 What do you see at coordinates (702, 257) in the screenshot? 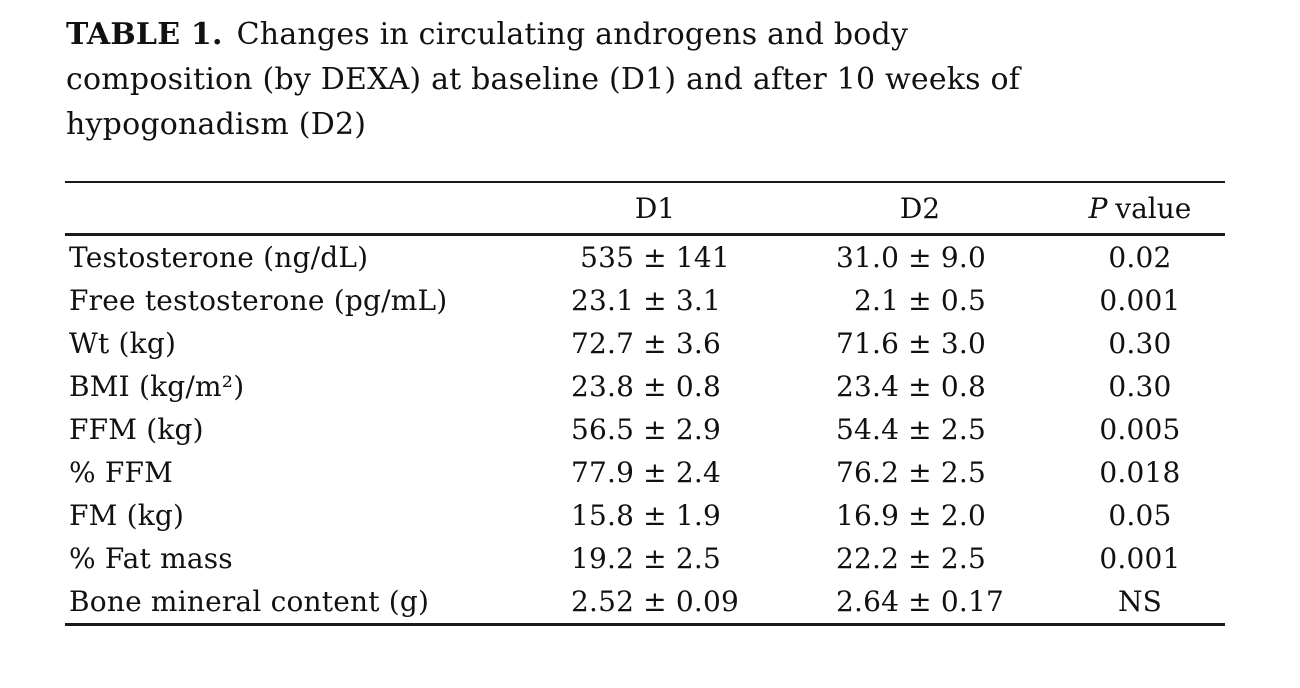
I see `d1-sd: 141` at bounding box center [702, 257].